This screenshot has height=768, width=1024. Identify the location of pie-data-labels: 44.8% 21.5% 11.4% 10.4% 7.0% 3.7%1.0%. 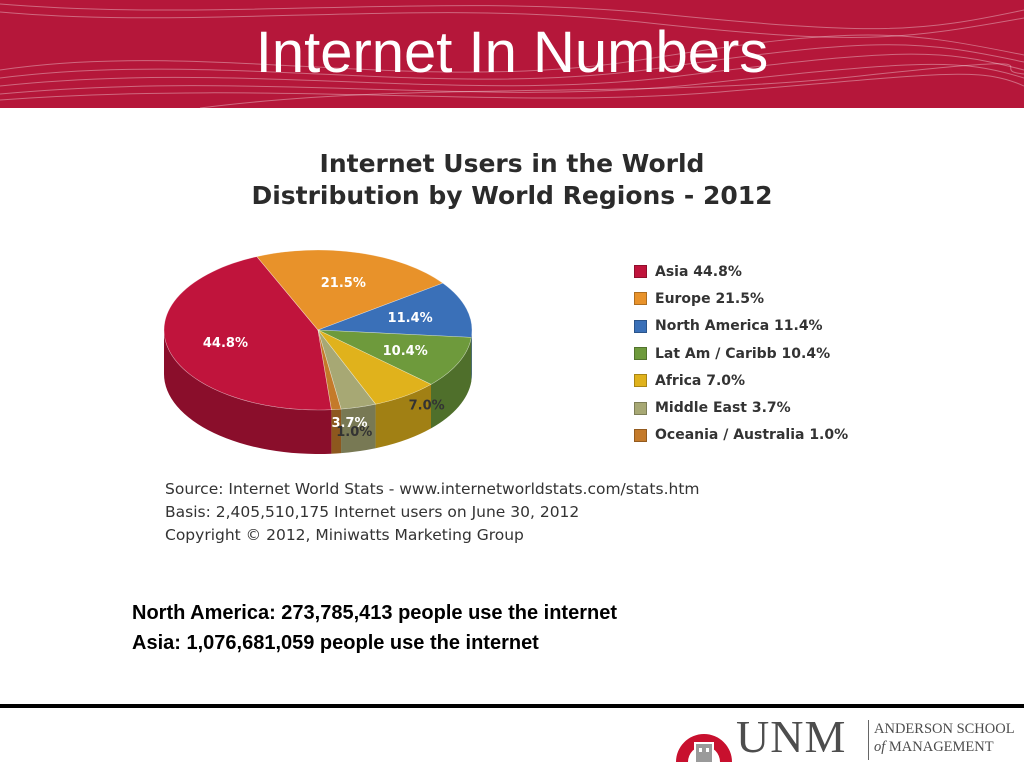
(324, 358).